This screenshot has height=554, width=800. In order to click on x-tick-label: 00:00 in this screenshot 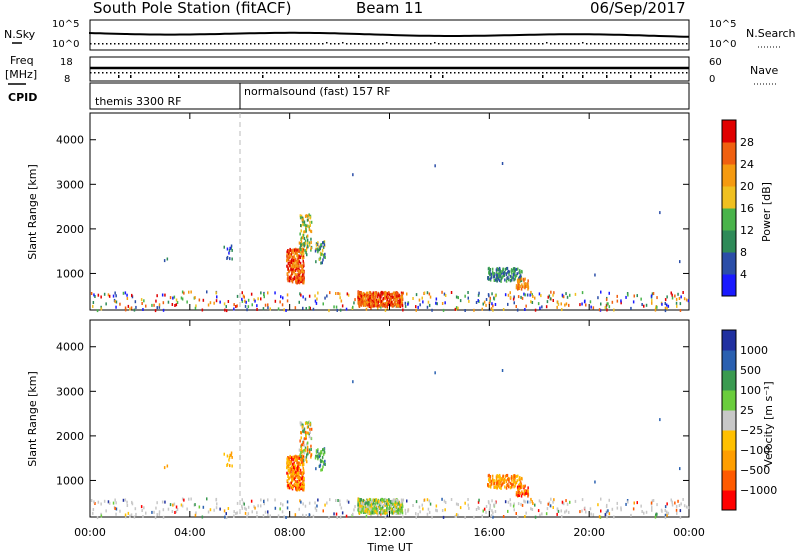, I will do `click(689, 532)`.